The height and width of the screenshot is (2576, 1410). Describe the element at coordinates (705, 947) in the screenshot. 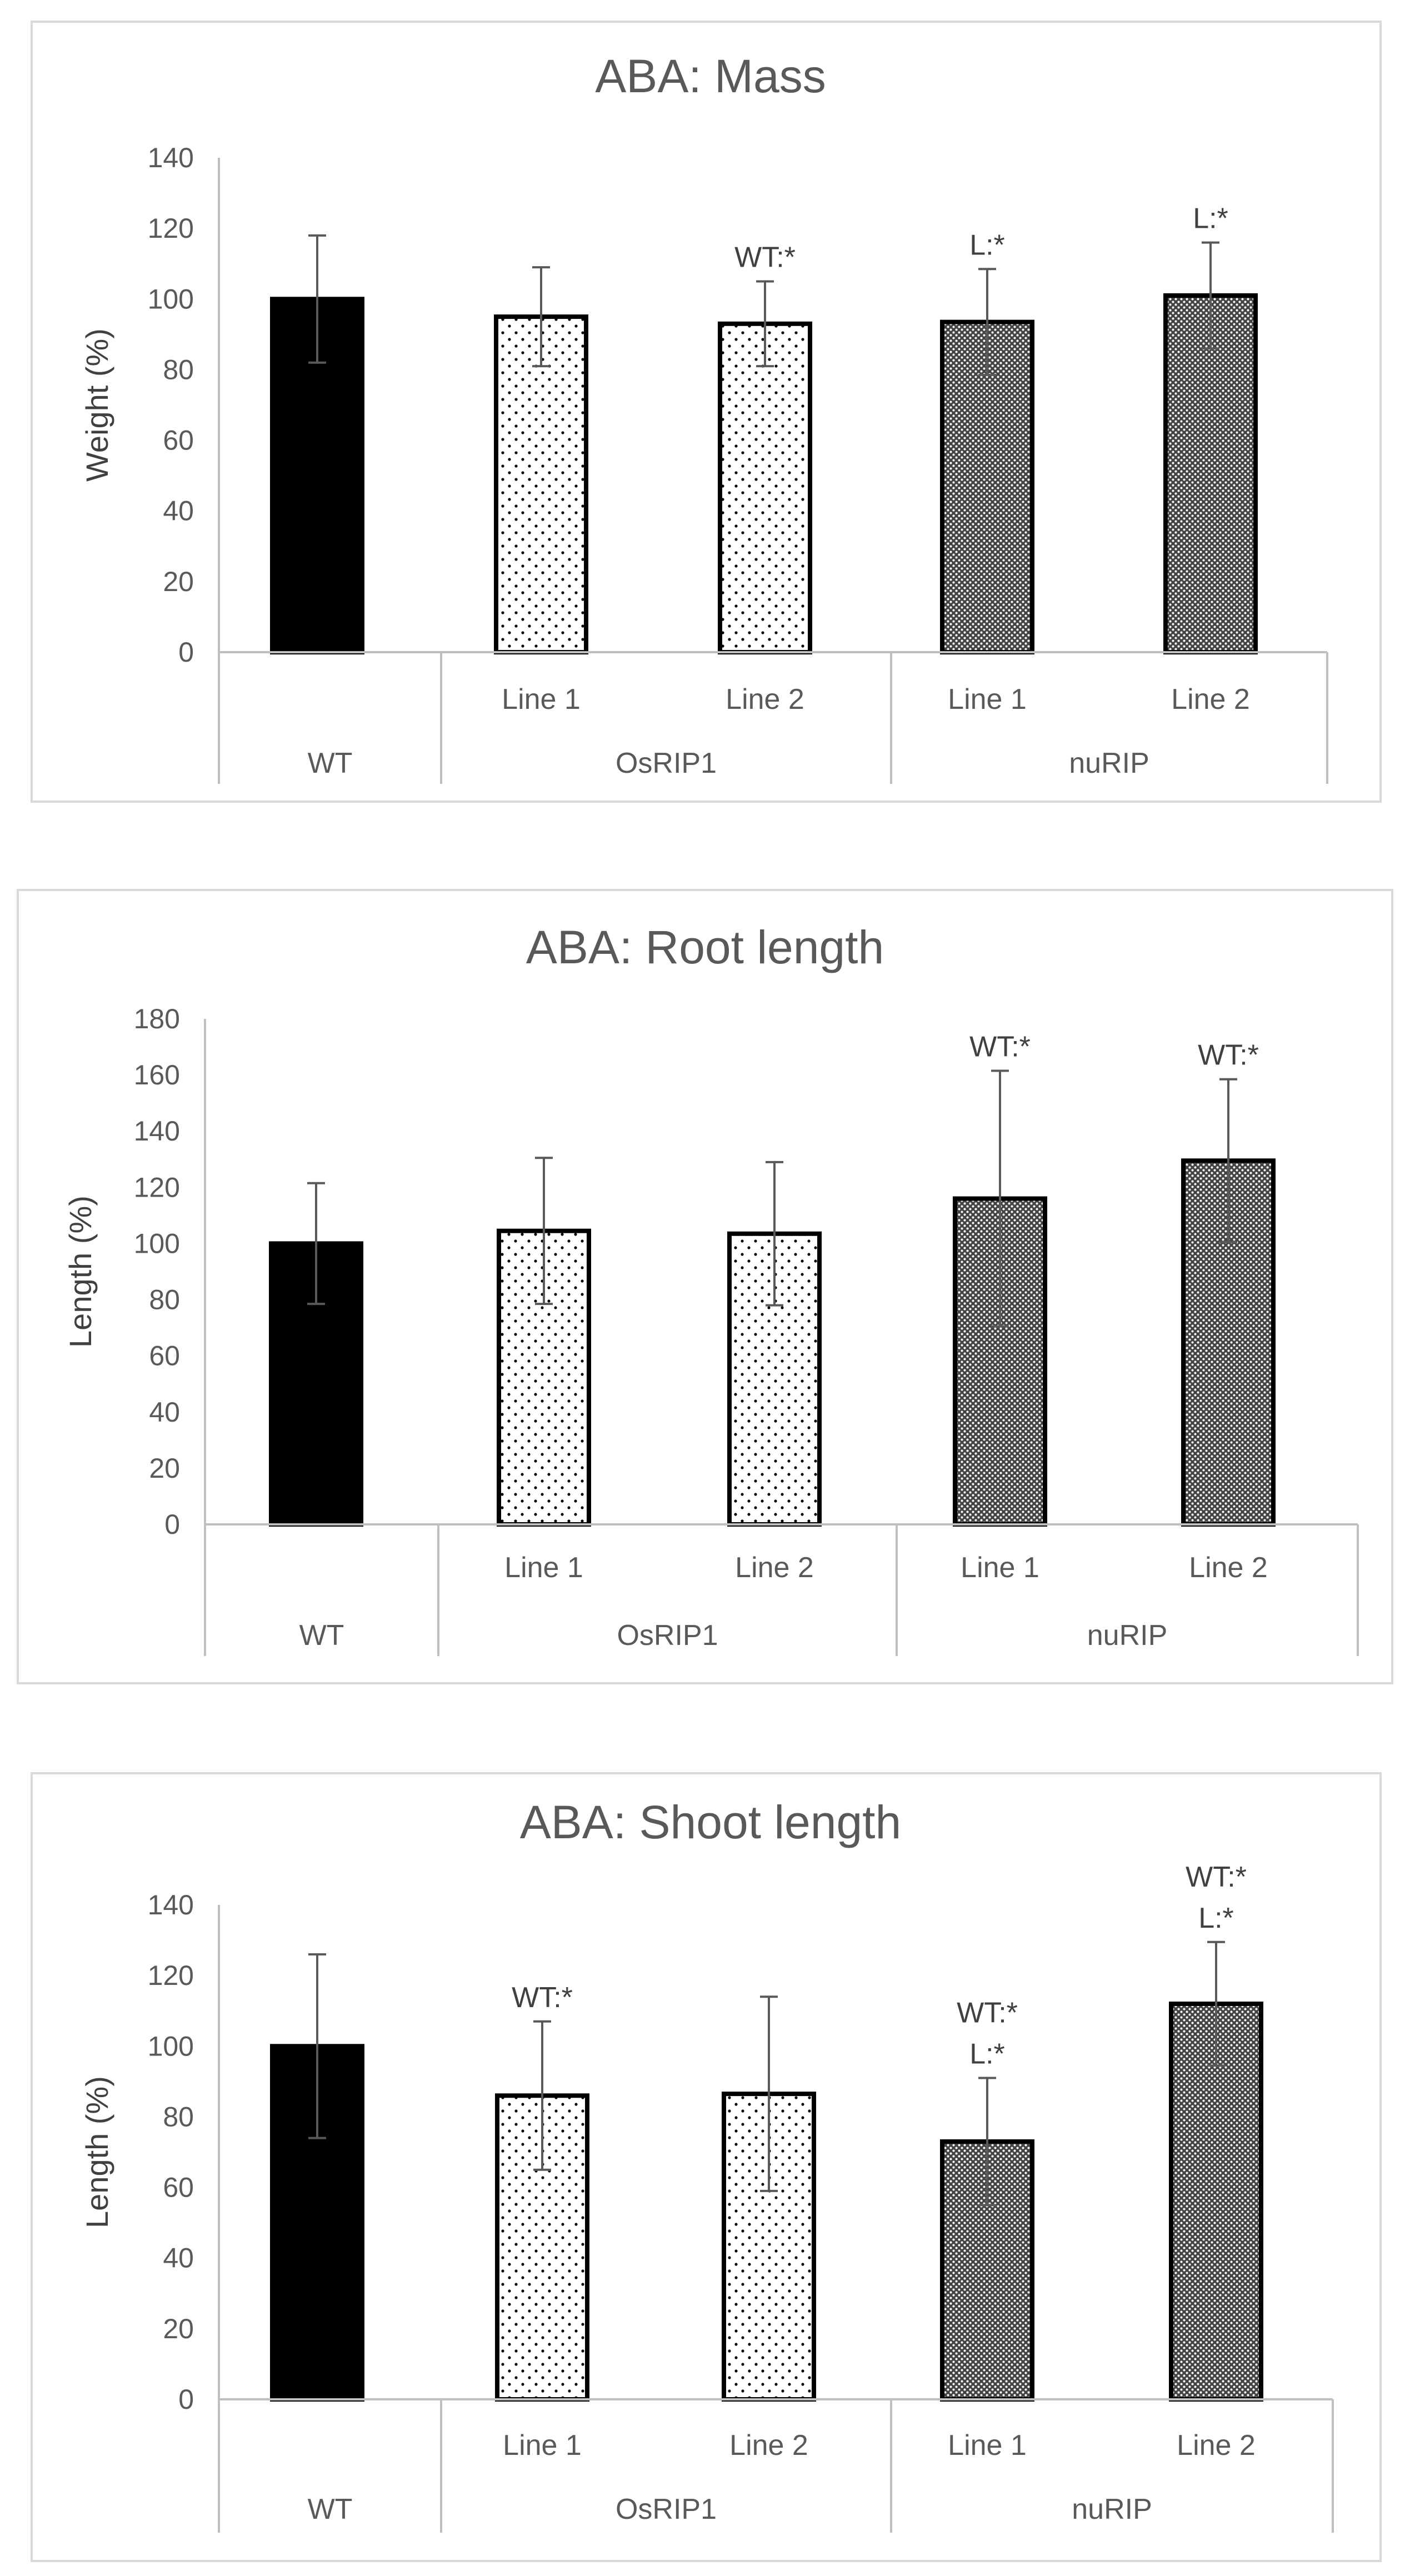

I see `chart-title: ABA: Root length` at that location.